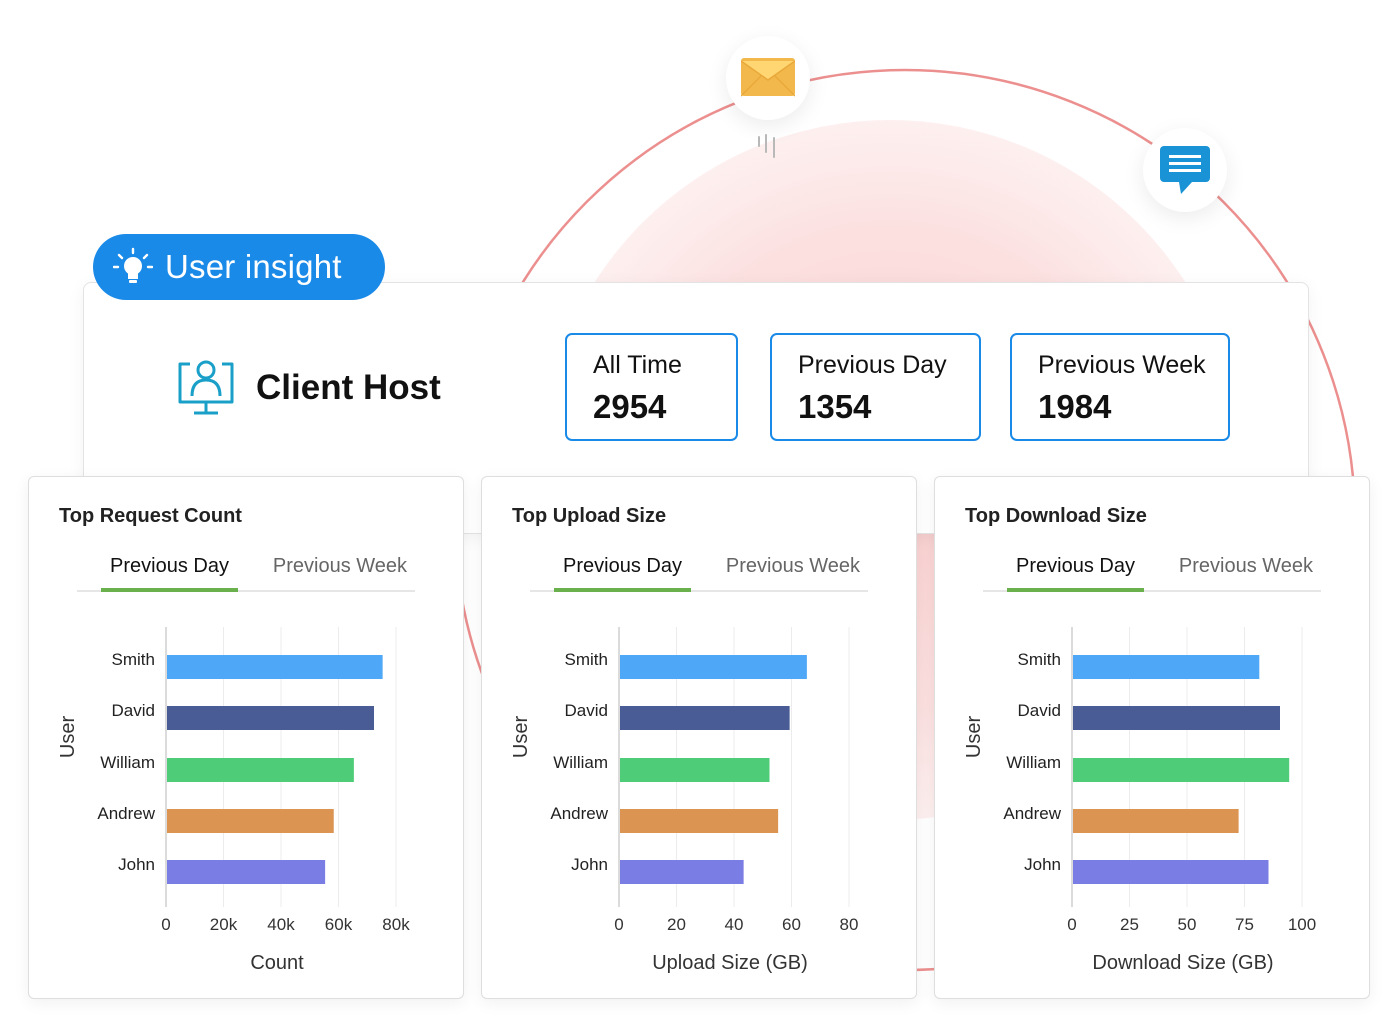 This screenshot has height=1032, width=1398. I want to click on host-name: Client Host, so click(348, 387).